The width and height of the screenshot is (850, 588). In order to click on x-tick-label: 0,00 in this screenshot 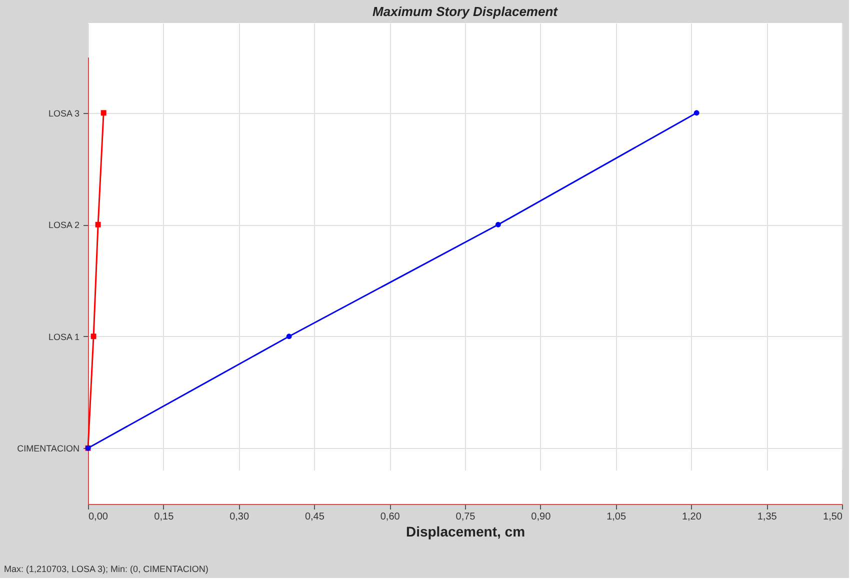, I will do `click(98, 517)`.